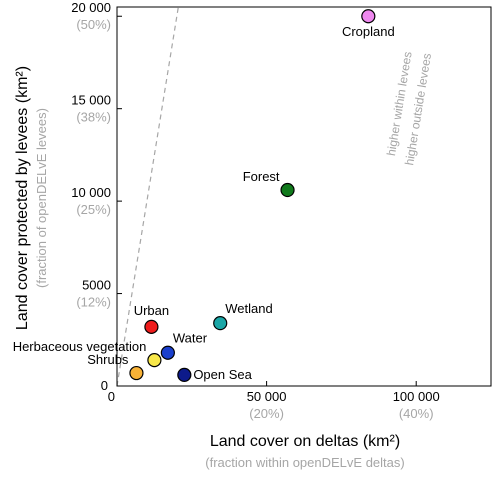 The image size is (500, 477). What do you see at coordinates (108, 359) in the screenshot?
I see `data-point-label: Shrubs` at bounding box center [108, 359].